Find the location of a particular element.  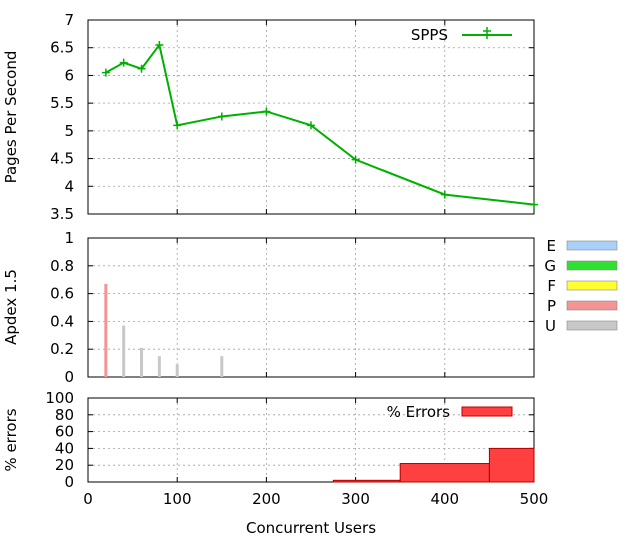

x-tick-label: 500 is located at coordinates (534, 499).